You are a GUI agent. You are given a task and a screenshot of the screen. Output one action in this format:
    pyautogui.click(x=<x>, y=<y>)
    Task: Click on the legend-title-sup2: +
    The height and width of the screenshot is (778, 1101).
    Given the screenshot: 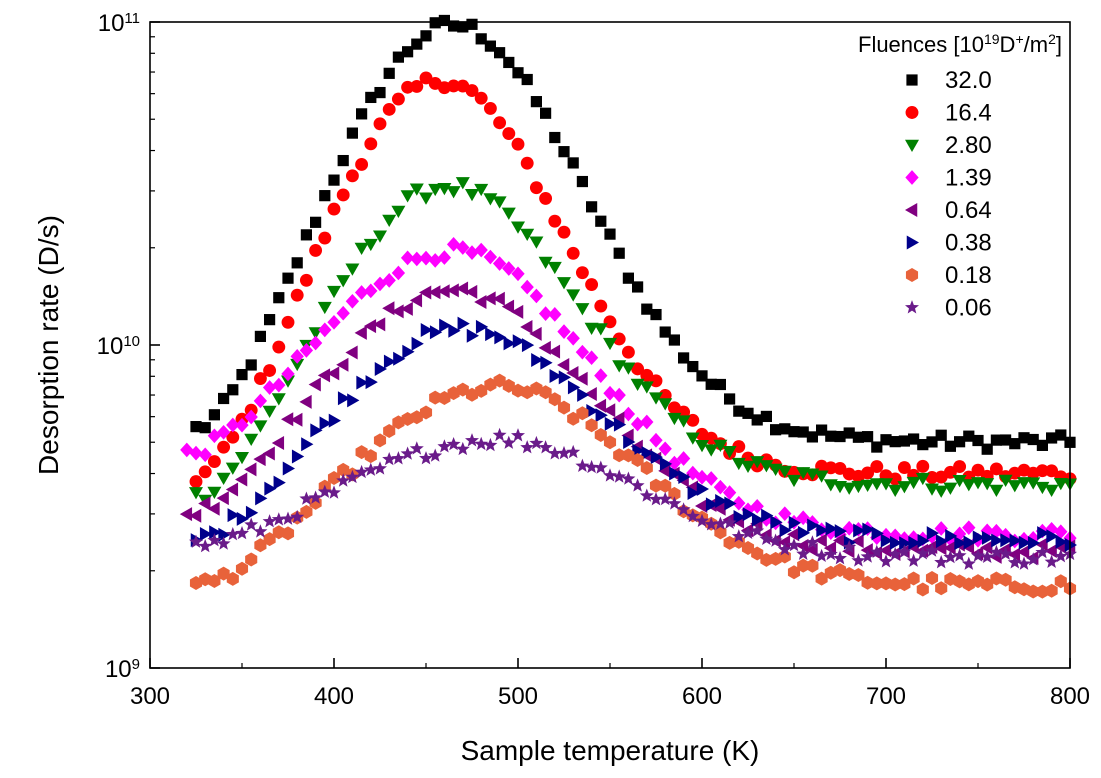 What is the action you would take?
    pyautogui.click(x=1019, y=39)
    